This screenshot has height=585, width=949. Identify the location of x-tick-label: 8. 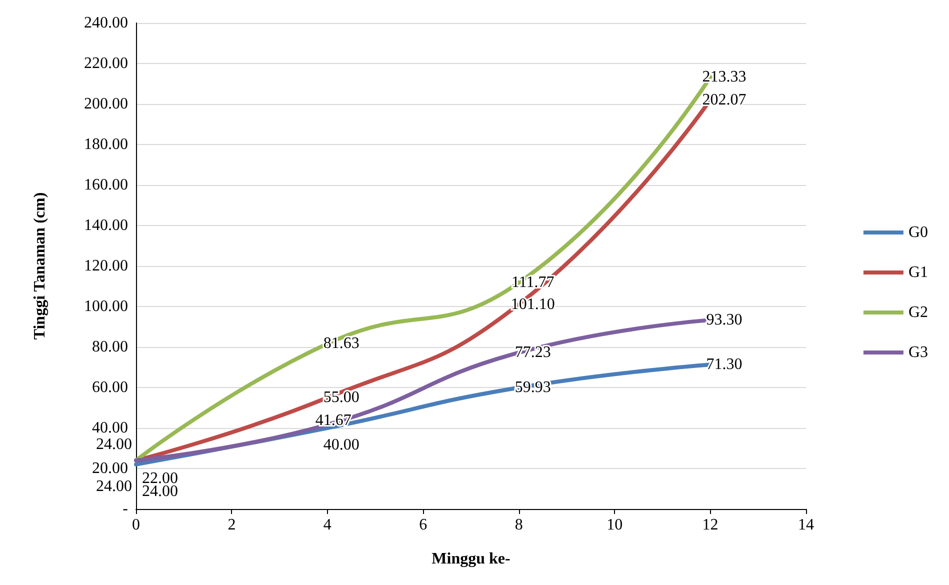
(518, 525).